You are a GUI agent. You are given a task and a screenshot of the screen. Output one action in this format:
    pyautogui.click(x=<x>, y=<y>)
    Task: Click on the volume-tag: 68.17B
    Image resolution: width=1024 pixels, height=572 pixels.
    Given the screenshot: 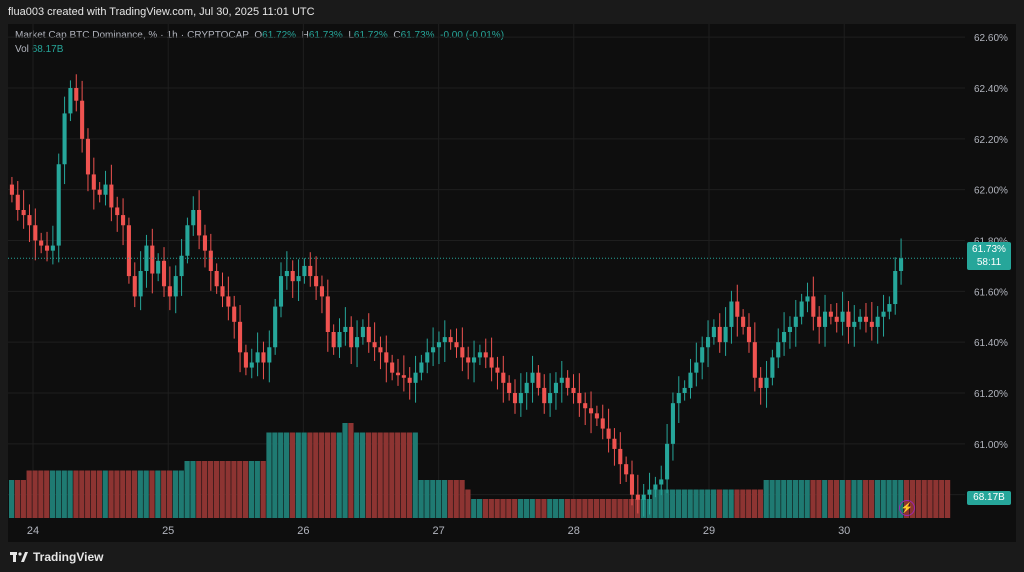 What is the action you would take?
    pyautogui.click(x=989, y=498)
    